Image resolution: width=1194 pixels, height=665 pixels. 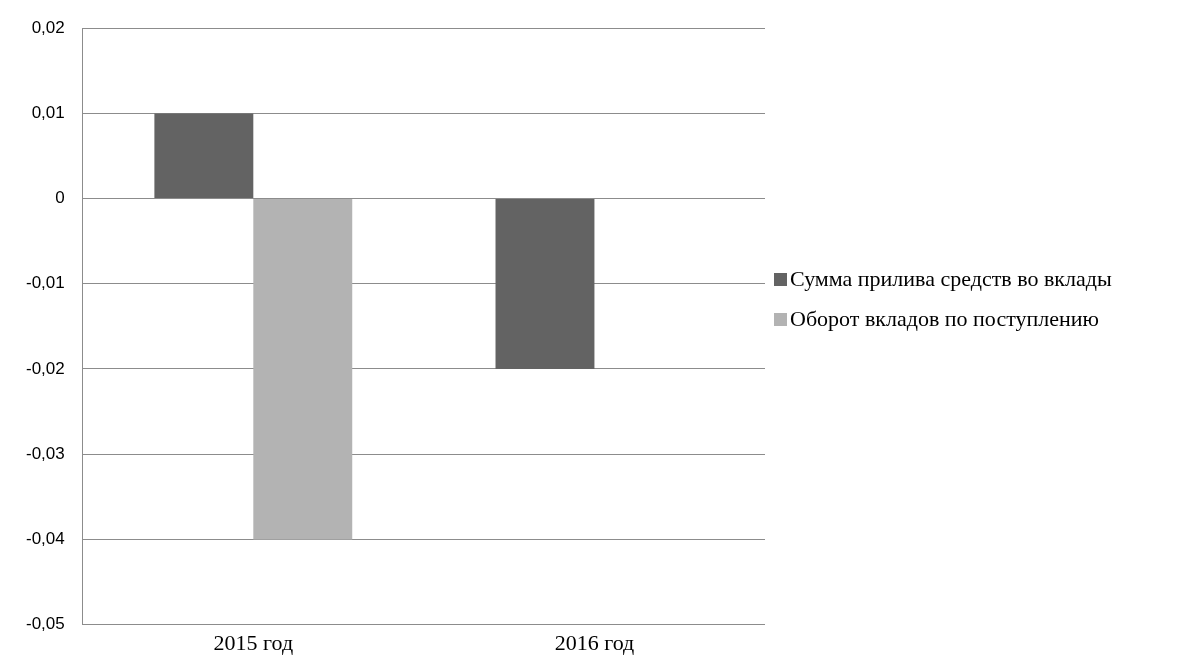 I want to click on y-tick-label: -0,04, so click(x=45, y=539).